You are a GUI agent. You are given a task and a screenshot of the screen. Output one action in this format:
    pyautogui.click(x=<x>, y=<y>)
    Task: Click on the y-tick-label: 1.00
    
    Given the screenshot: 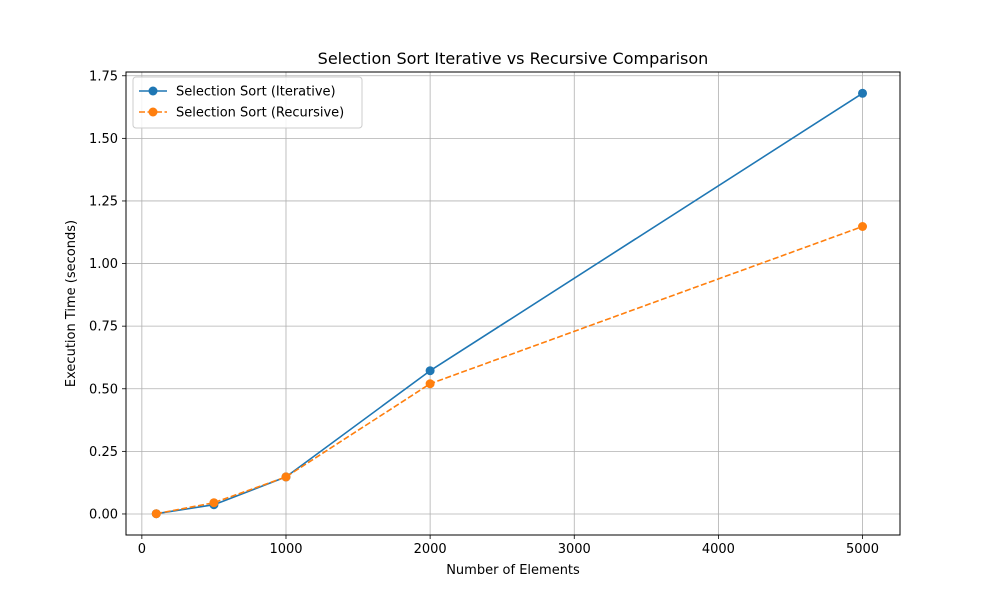 What is the action you would take?
    pyautogui.click(x=103, y=264)
    